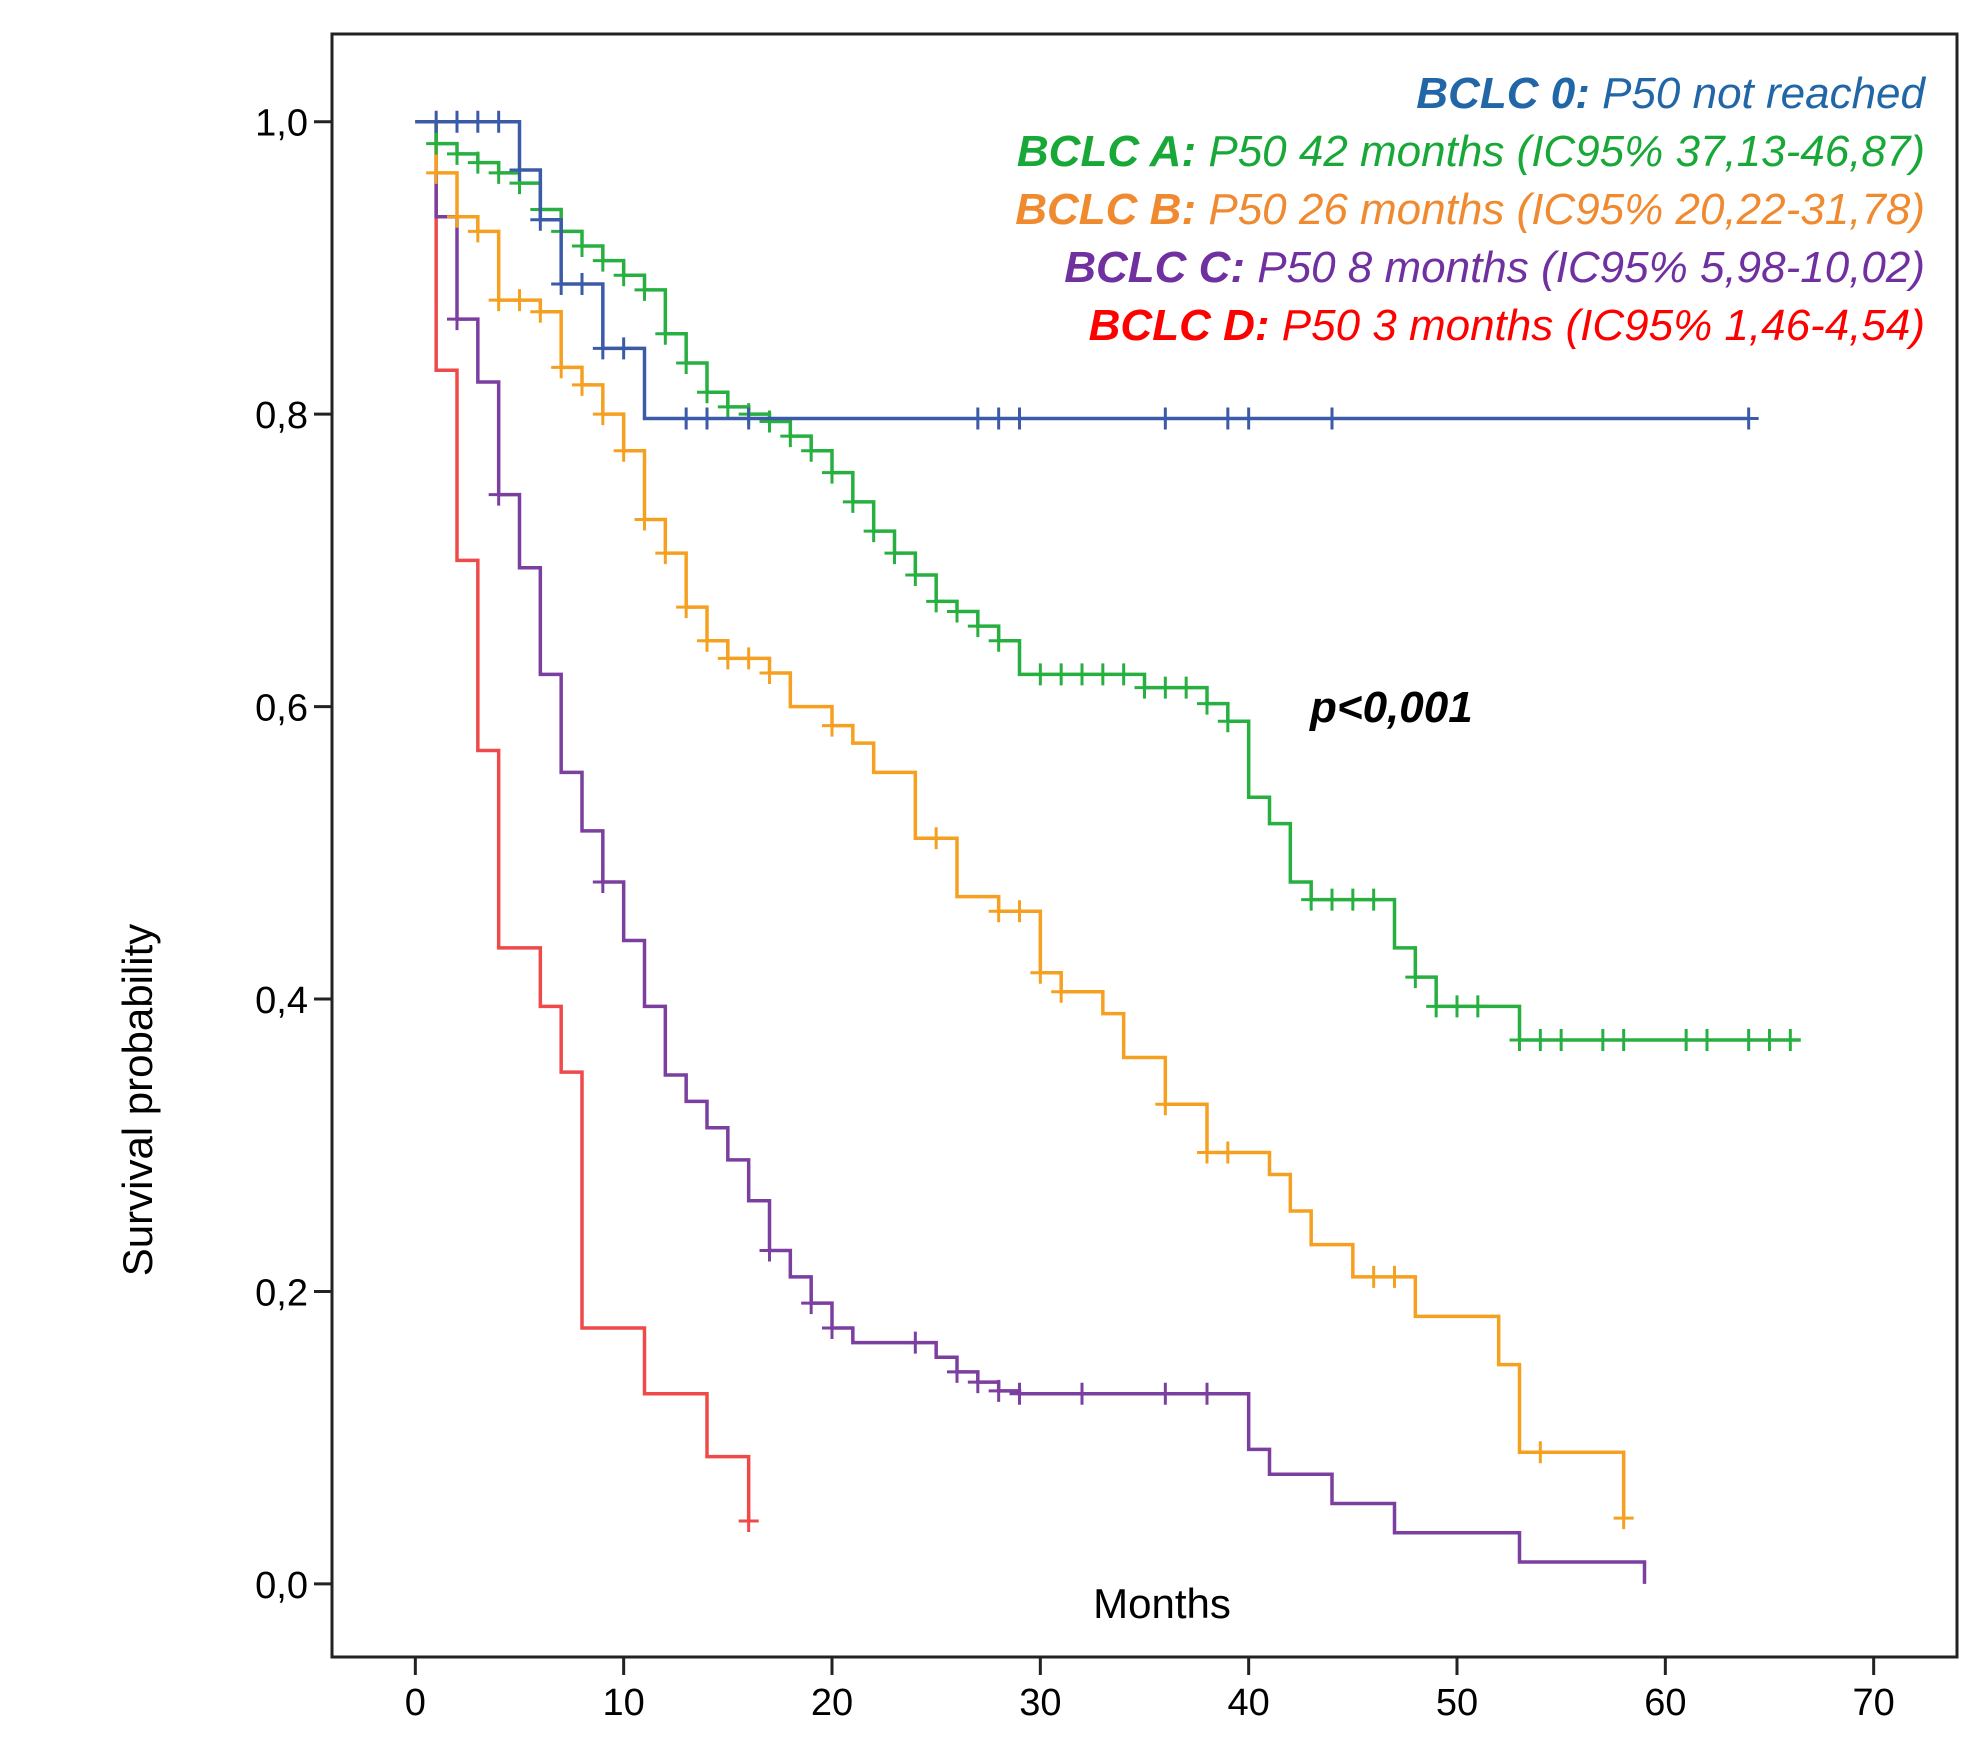  I want to click on legend-series-detail: P50 42 months (IC95% 37,13-46,87), so click(1566, 151).